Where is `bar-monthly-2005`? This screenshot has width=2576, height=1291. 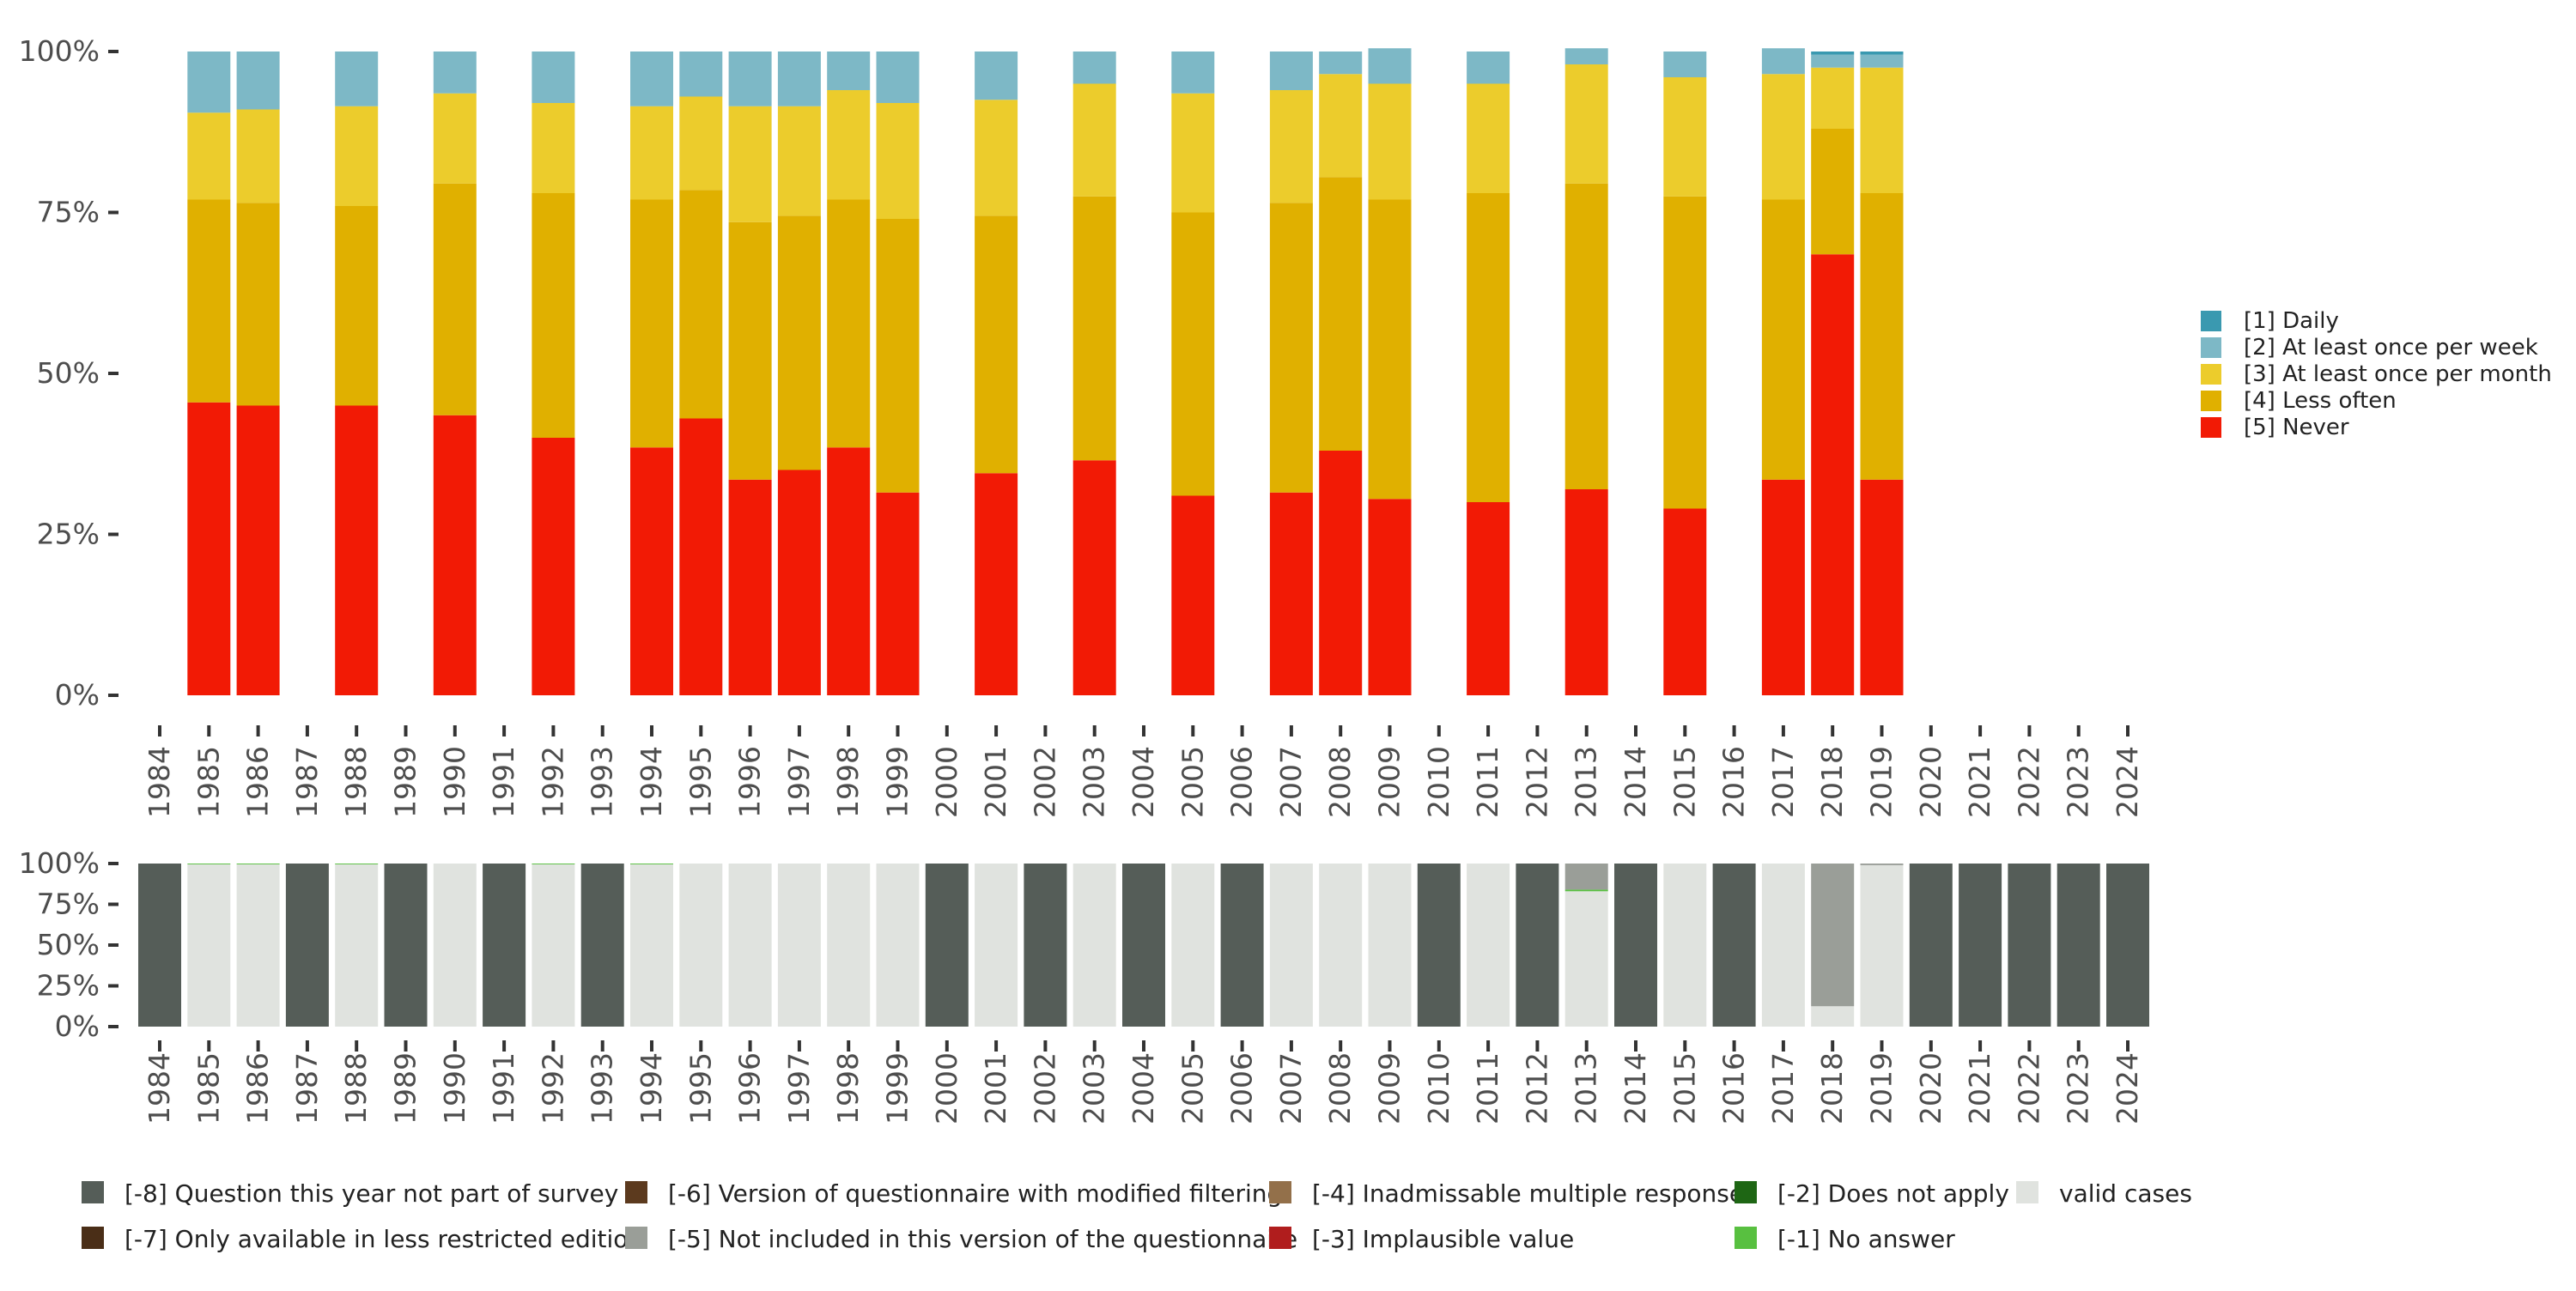
bar-monthly-2005 is located at coordinates (1193, 153).